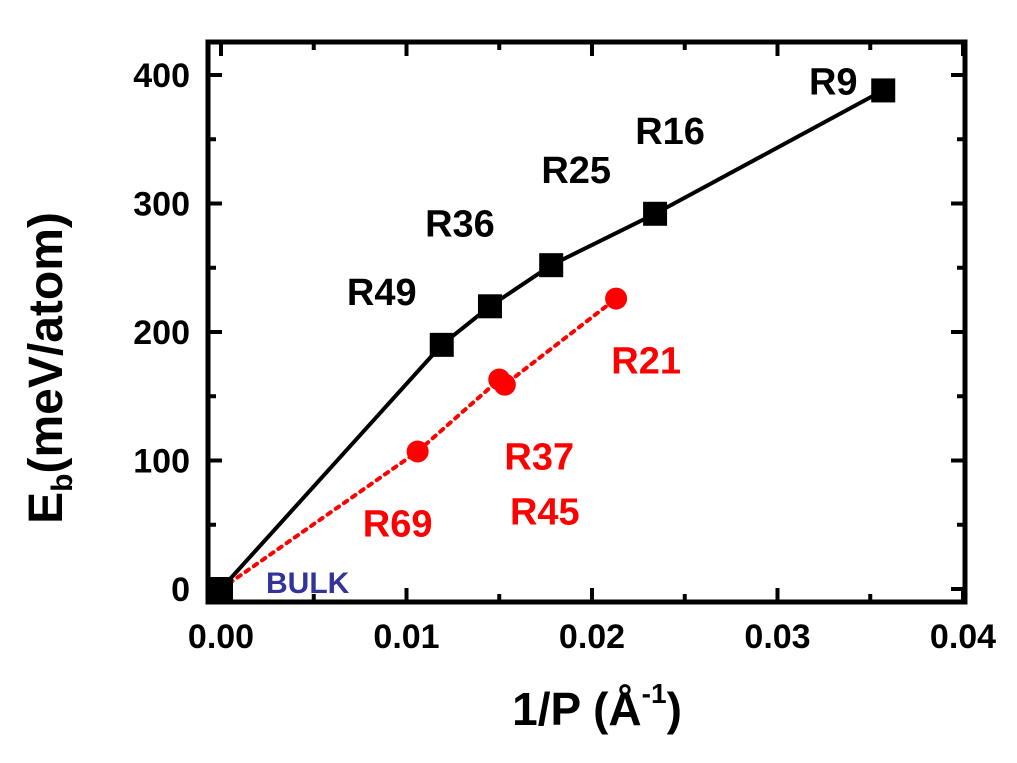  I want to click on x-tick-label: 0.02, so click(592, 637).